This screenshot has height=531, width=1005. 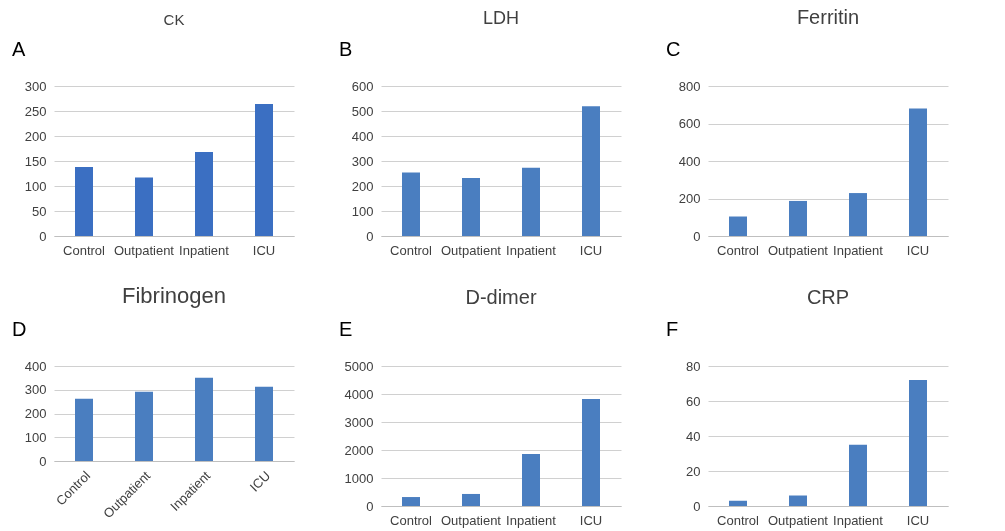 I want to click on chart-title: Ferritin, so click(x=828, y=17).